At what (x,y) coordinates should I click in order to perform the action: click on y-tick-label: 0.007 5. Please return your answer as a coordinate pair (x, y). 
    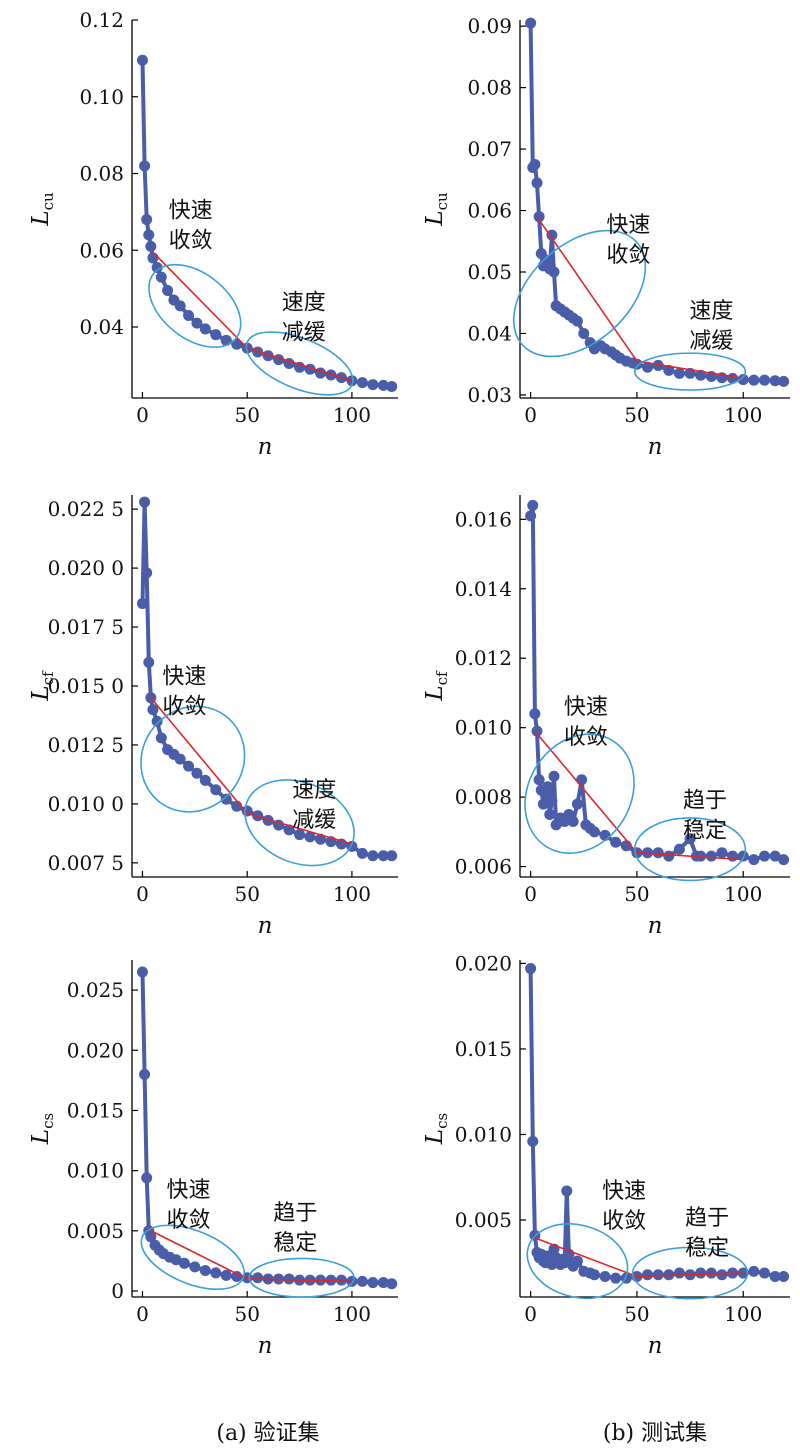
    Looking at the image, I should click on (86, 863).